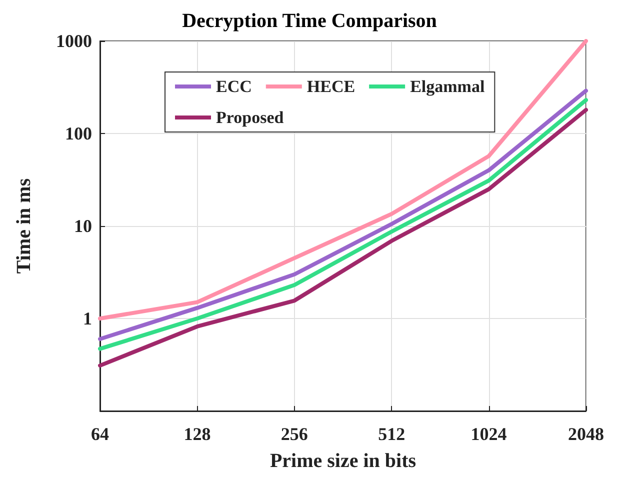 The image size is (619, 479). What do you see at coordinates (83, 226) in the screenshot?
I see `y-tick-label: 10` at bounding box center [83, 226].